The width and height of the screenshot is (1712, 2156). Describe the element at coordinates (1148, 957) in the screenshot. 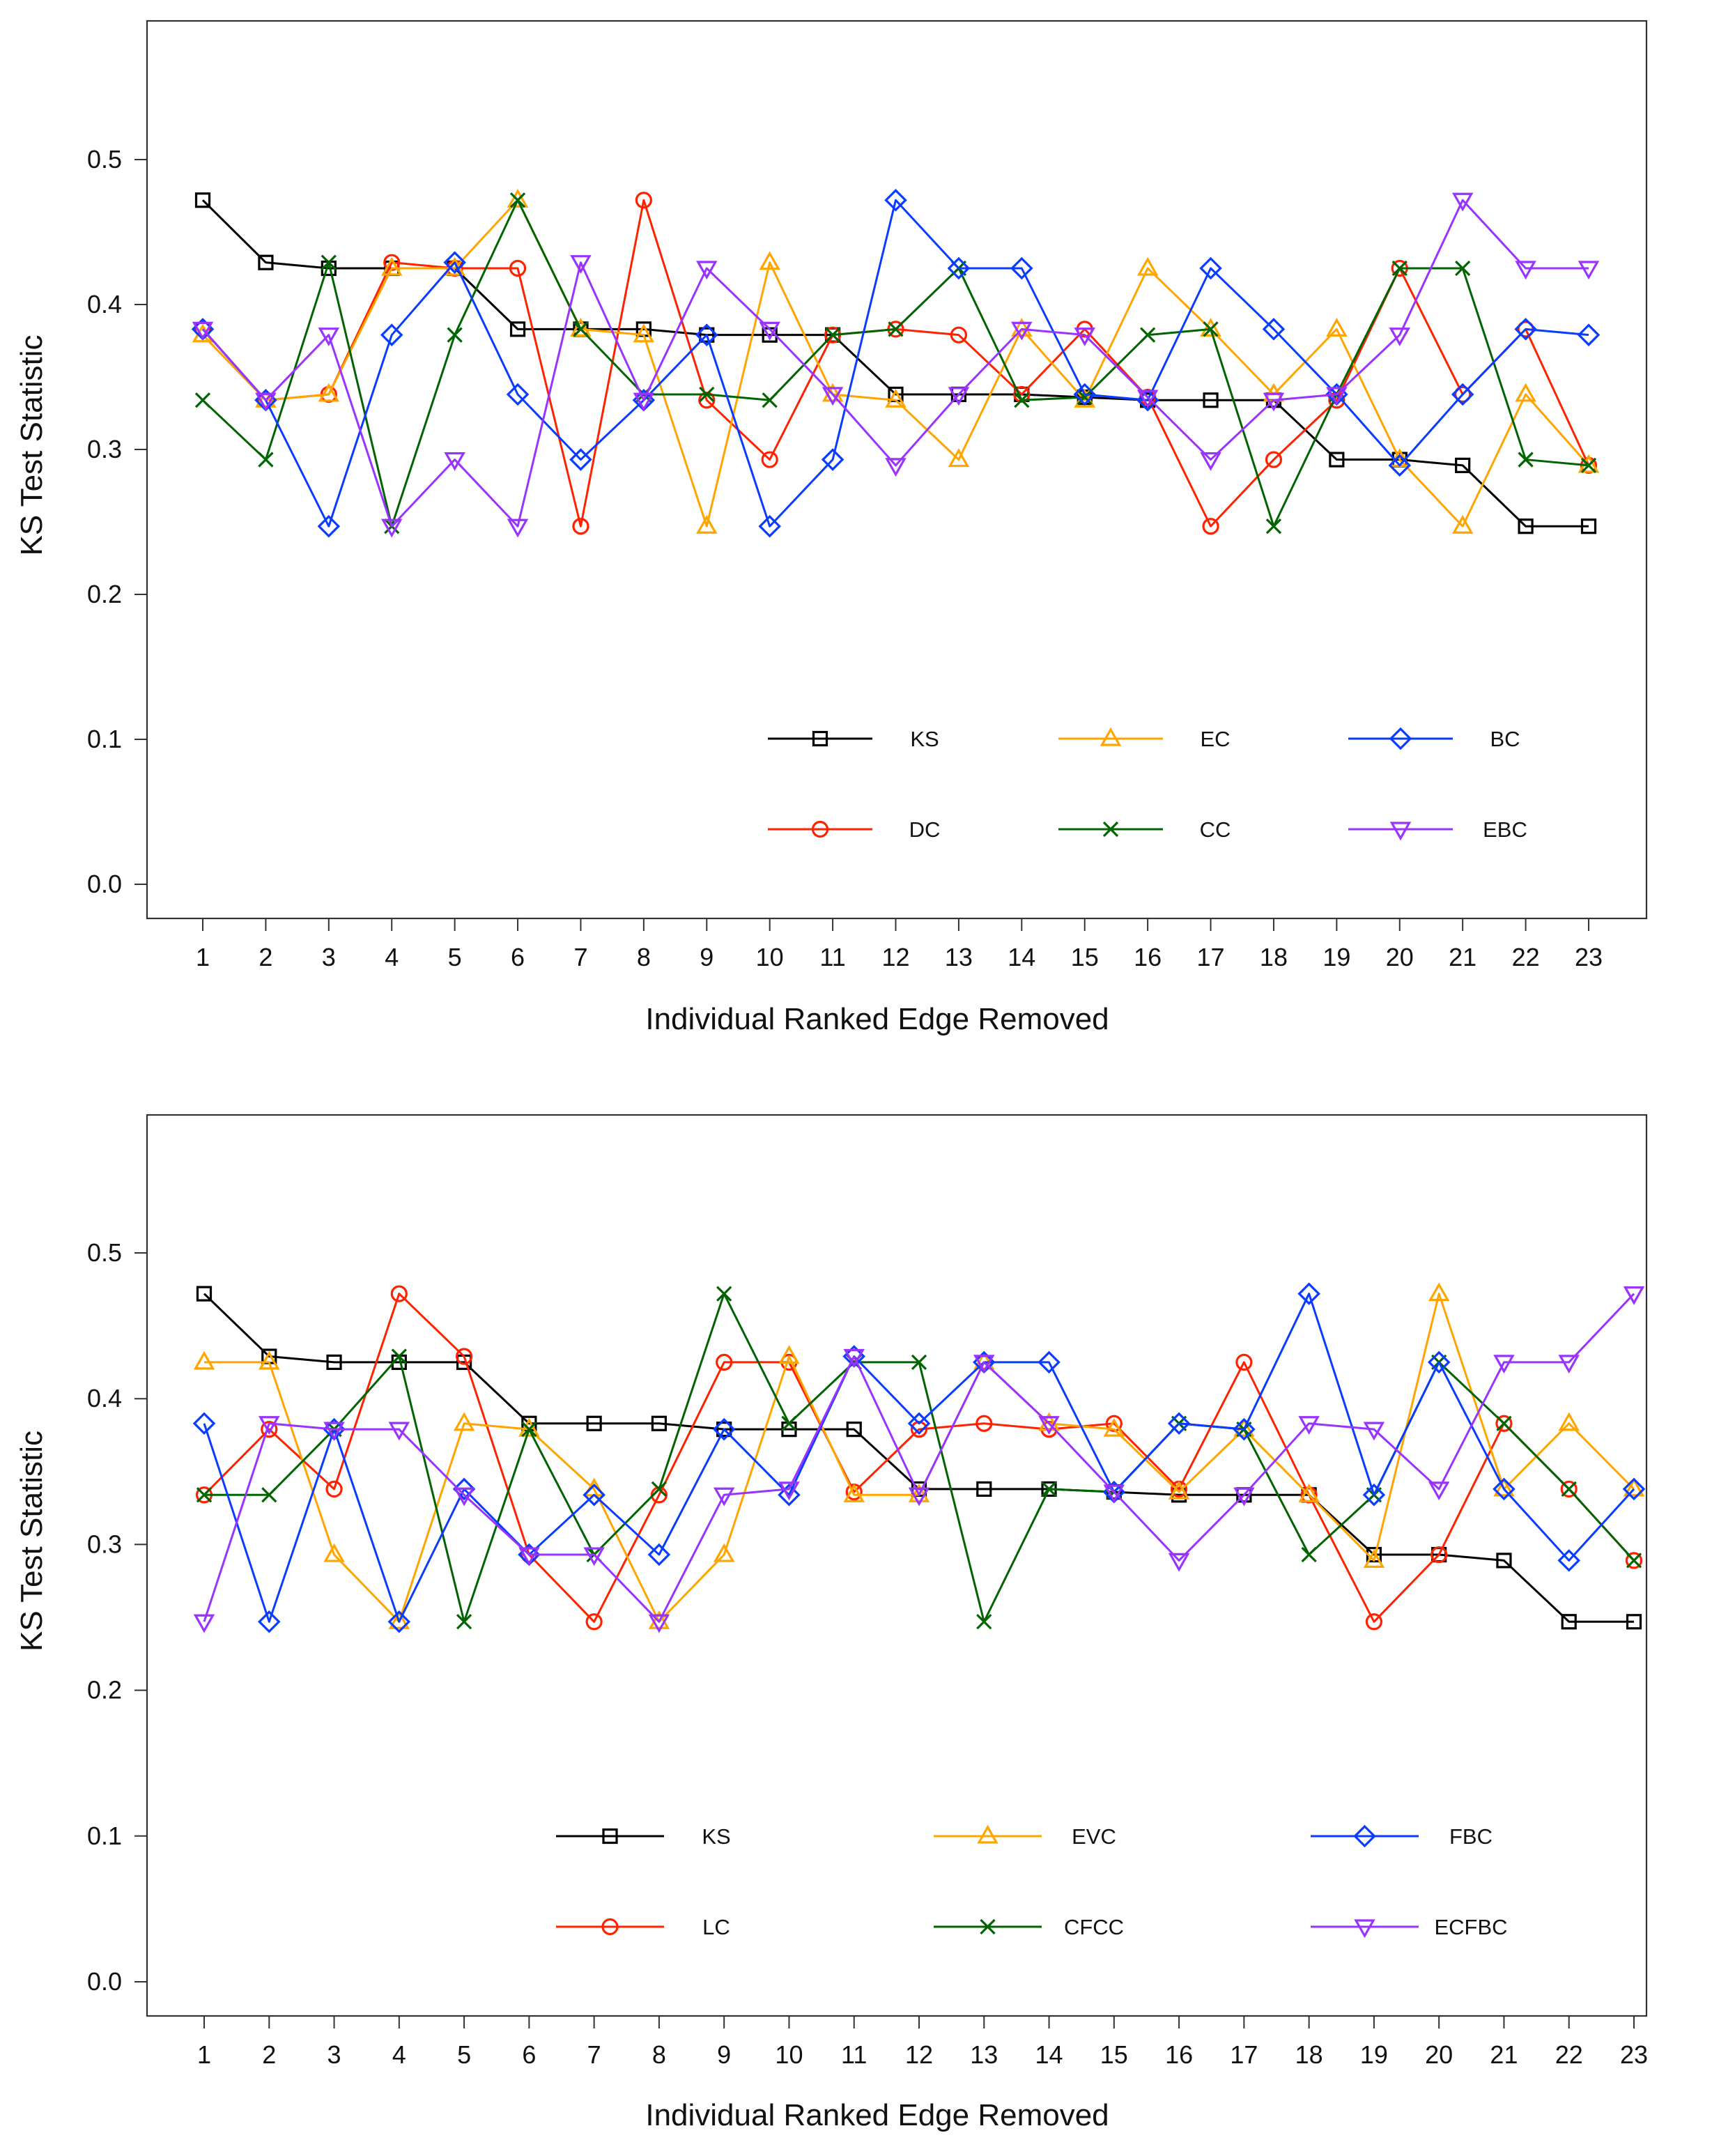

I see `x-tick-label: 16` at that location.